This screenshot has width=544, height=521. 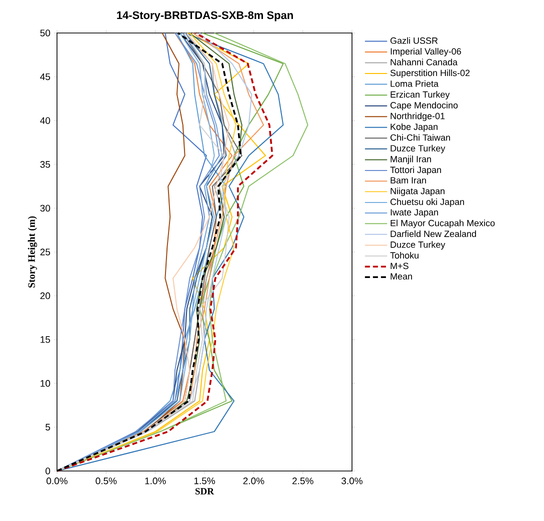 I want to click on y-tick-label: 25, so click(x=45, y=252).